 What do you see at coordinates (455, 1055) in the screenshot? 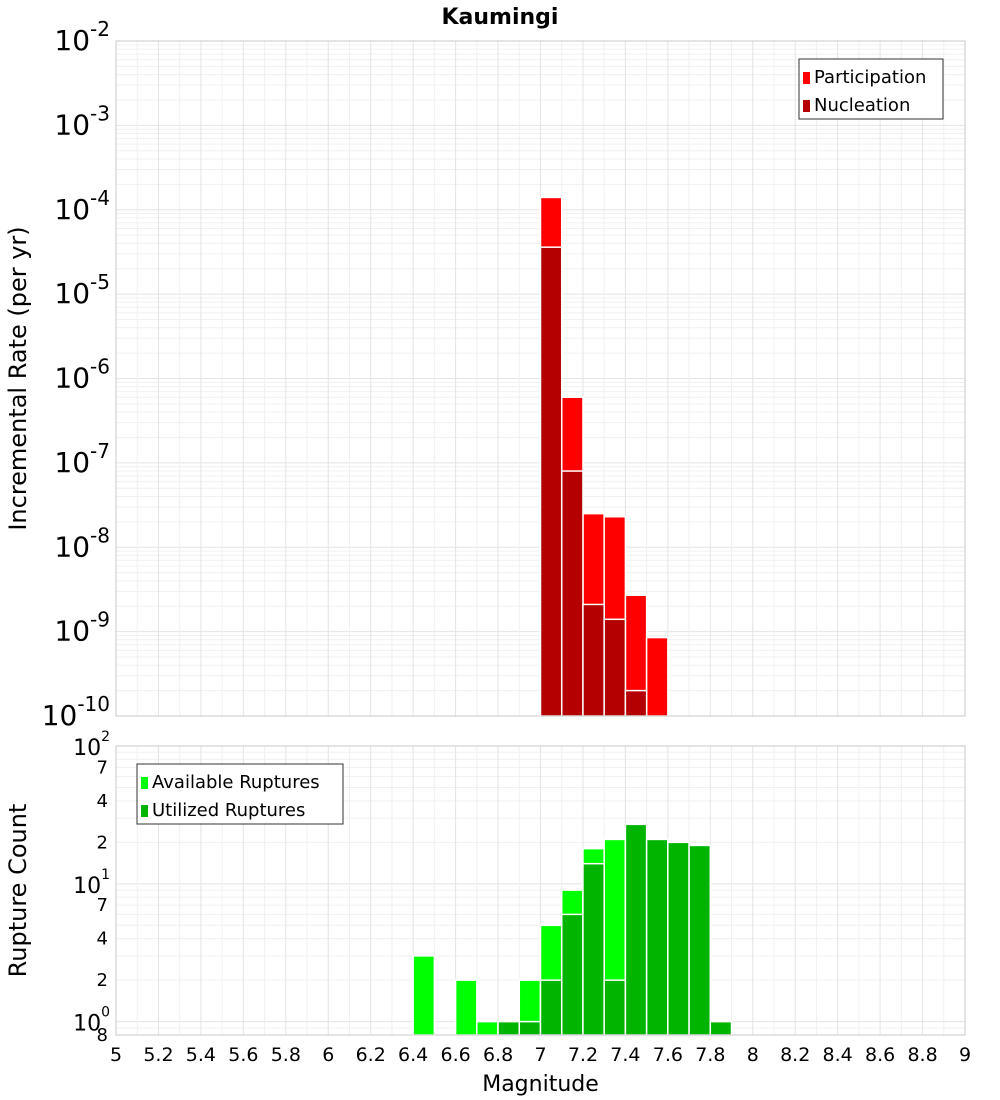
I see `x-tick-label: 6.6` at bounding box center [455, 1055].